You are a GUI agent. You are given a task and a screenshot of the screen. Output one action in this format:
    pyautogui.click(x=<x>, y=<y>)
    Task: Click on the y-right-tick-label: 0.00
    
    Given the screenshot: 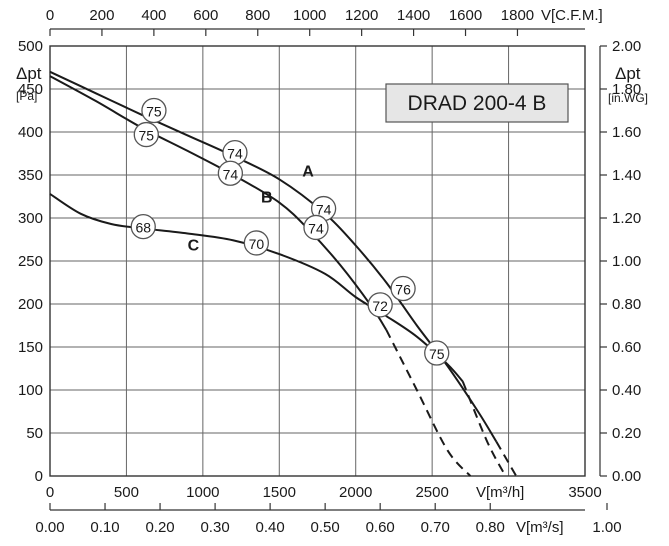 What is the action you would take?
    pyautogui.click(x=626, y=476)
    